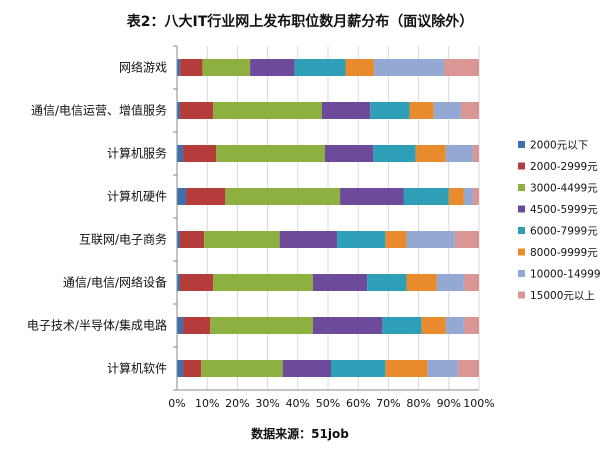 The height and width of the screenshot is (456, 600). I want to click on legend-label: 3000-4499元, so click(564, 189).